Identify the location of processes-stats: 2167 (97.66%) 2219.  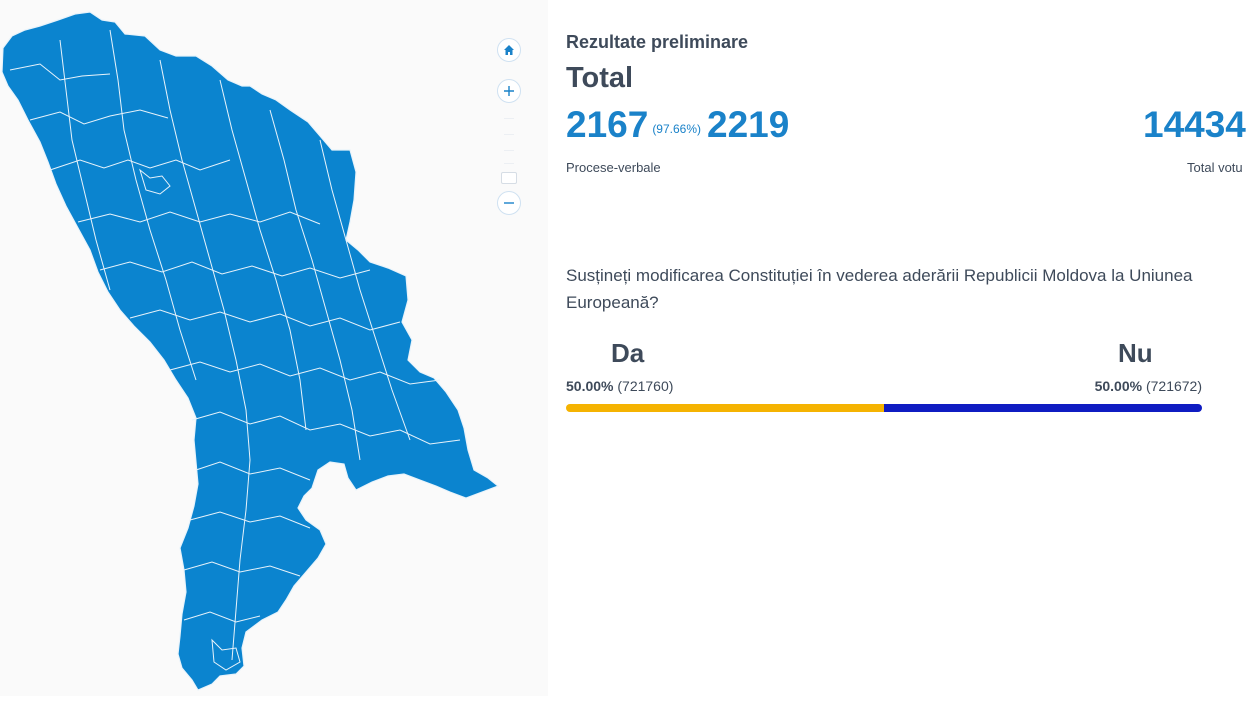
(677, 125).